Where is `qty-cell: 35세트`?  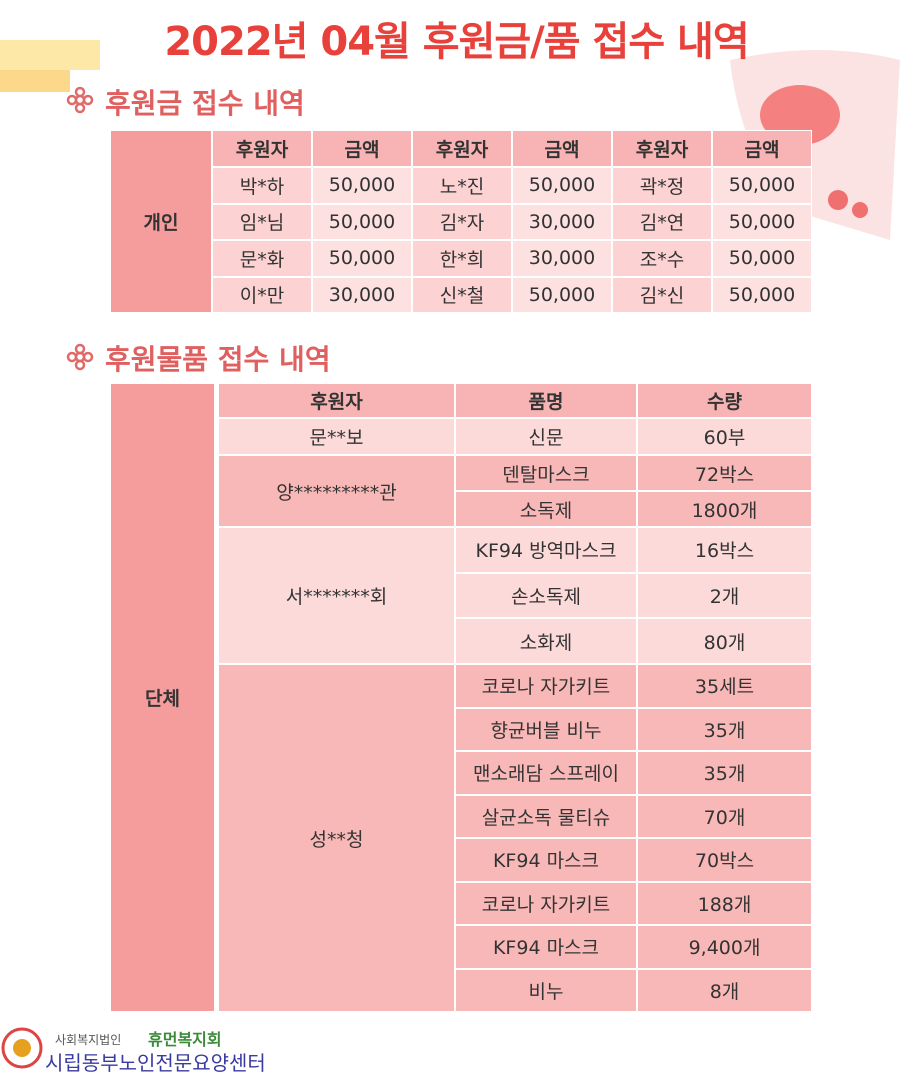
qty-cell: 35세트 is located at coordinates (724, 686).